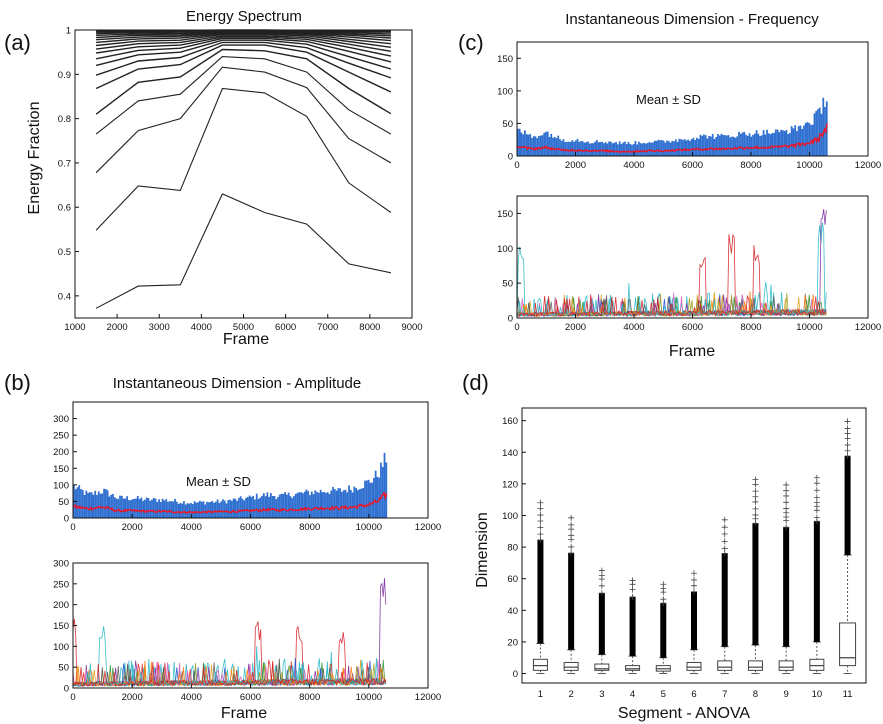 The height and width of the screenshot is (724, 883). Describe the element at coordinates (693, 694) in the screenshot. I see `chart-d-xtick-label: 6` at that location.